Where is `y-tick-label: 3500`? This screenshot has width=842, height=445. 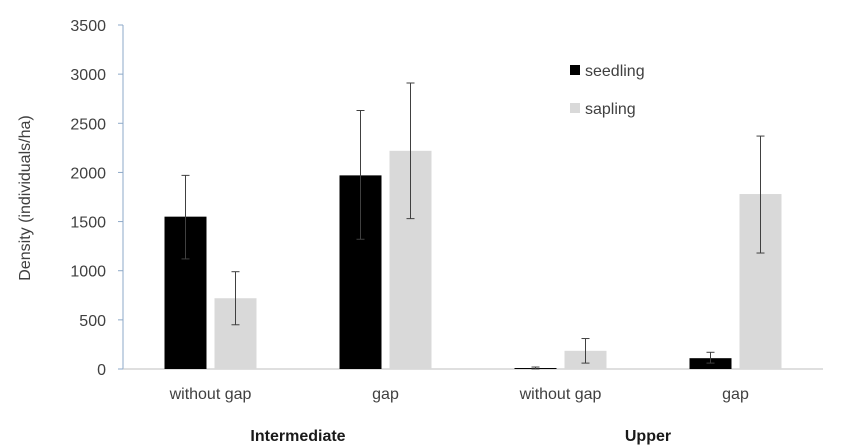
y-tick-label: 3500 is located at coordinates (88, 26).